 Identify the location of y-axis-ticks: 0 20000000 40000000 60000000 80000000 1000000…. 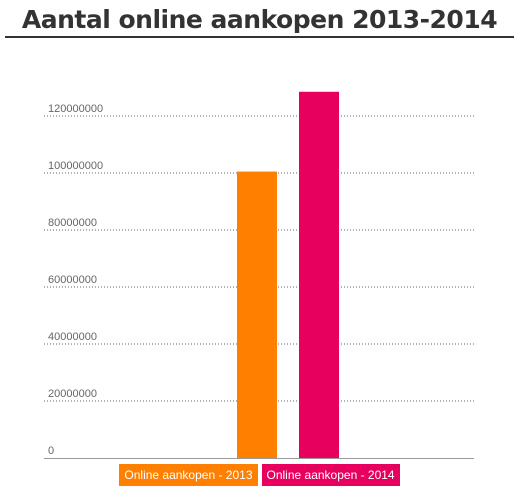
(75, 280).